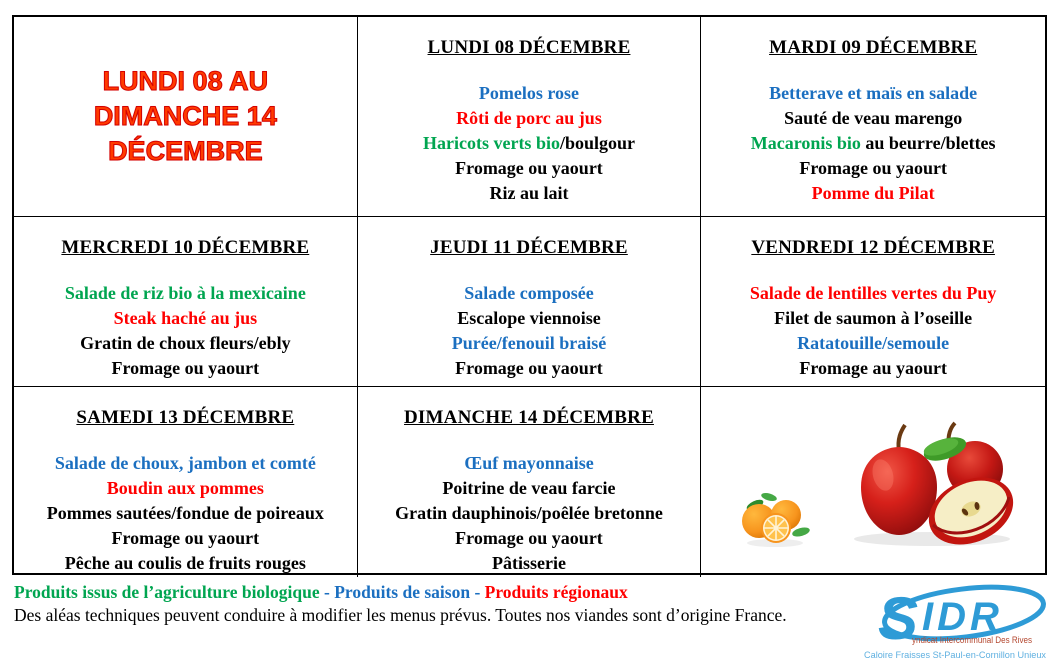  I want to click on menu-item: Salade de riz bio à la mexicaine, so click(185, 293).